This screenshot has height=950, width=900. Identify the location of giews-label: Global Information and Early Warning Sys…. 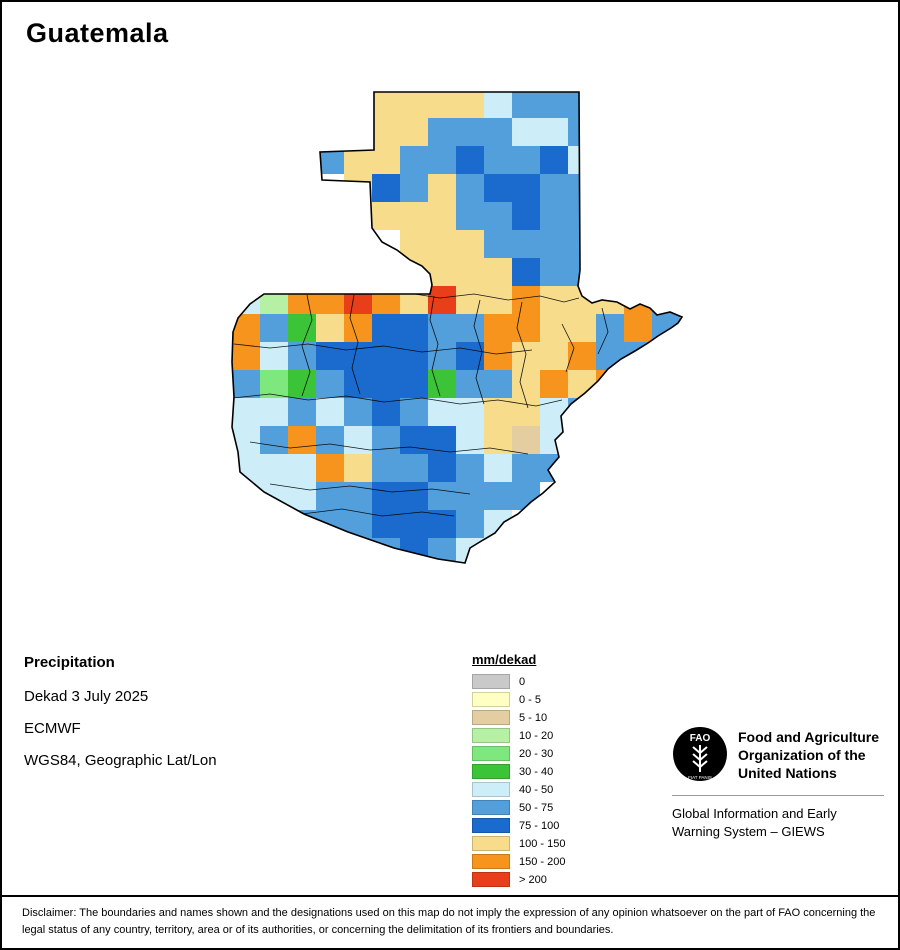
(754, 822).